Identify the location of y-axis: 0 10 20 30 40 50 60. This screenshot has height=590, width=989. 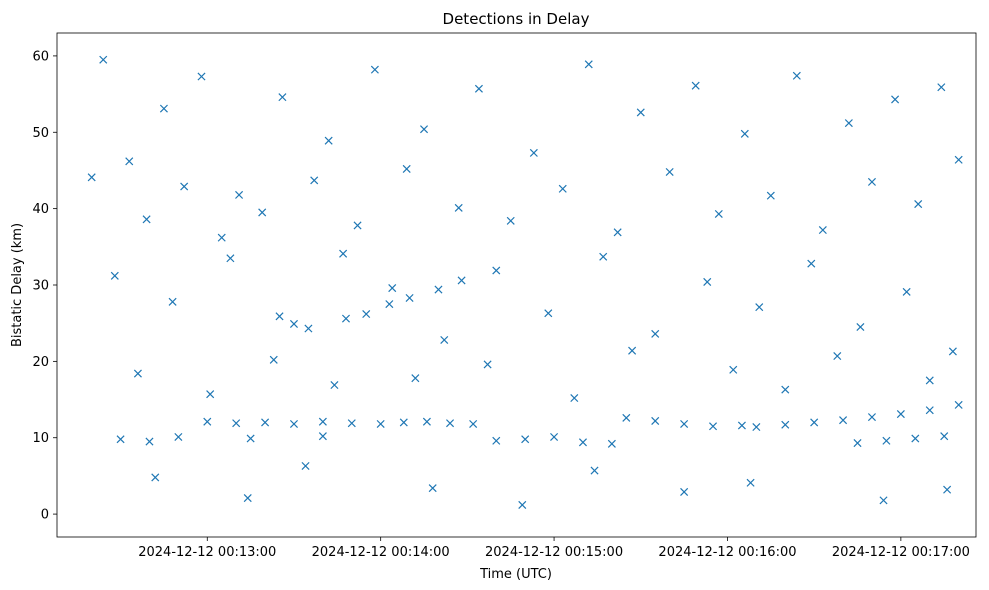
(44, 286).